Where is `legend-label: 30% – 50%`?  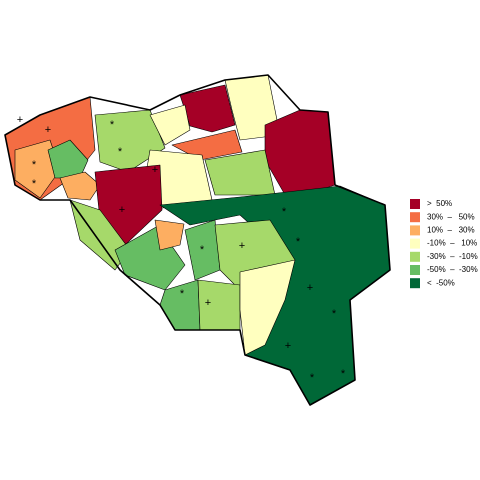
legend-label: 30% – 50% is located at coordinates (451, 216).